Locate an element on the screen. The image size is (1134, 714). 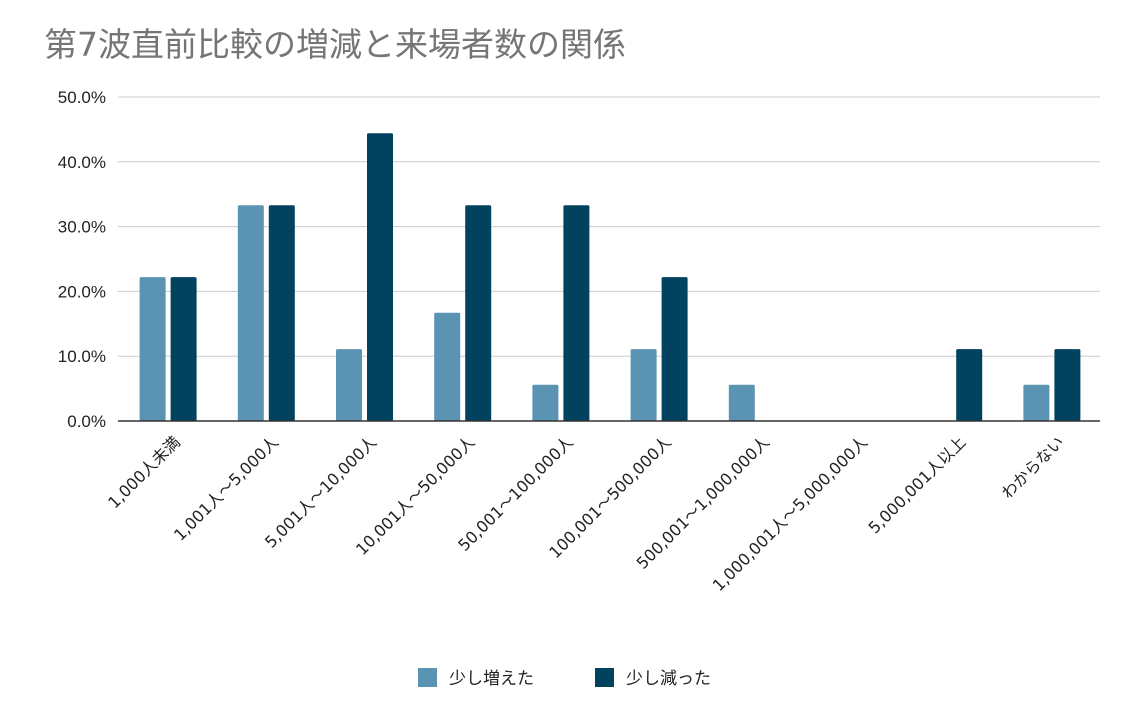
y-tick-label: 30.0% is located at coordinates (82, 227).